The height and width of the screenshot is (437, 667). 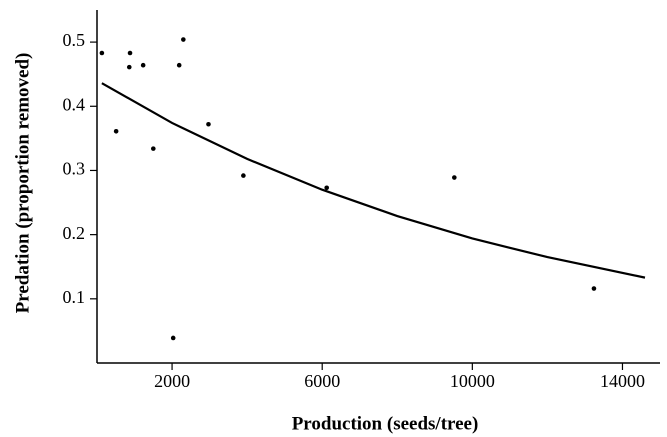 I want to click on y-tick-label: 0.4, so click(x=74, y=104).